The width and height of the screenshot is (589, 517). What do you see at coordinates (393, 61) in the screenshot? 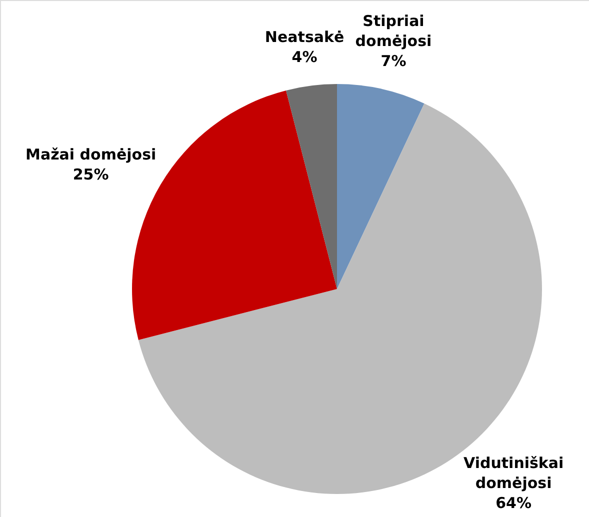
I see `data-label: 7%` at bounding box center [393, 61].